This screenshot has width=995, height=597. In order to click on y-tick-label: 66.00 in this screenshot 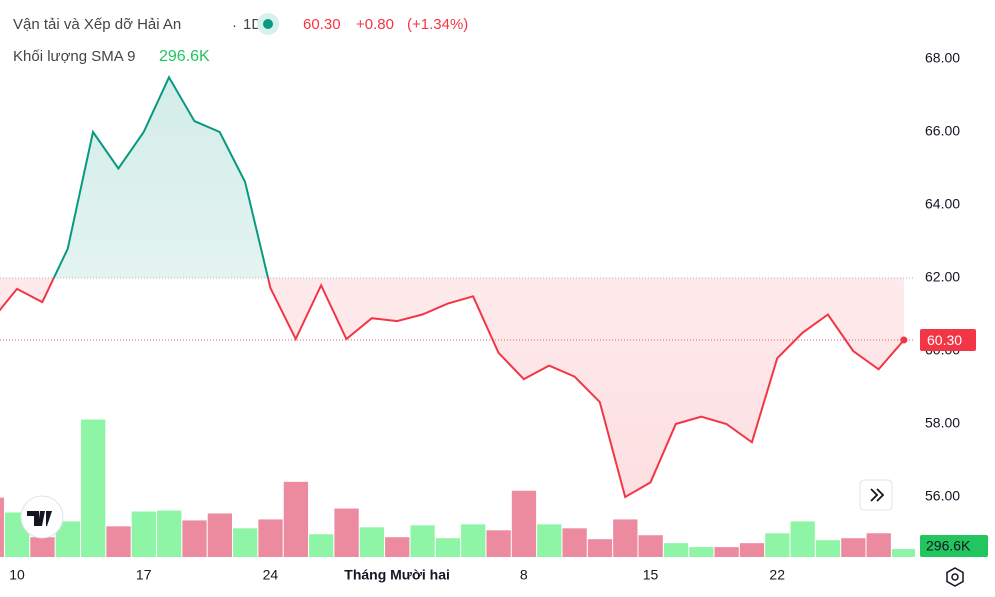, I will do `click(942, 131)`.